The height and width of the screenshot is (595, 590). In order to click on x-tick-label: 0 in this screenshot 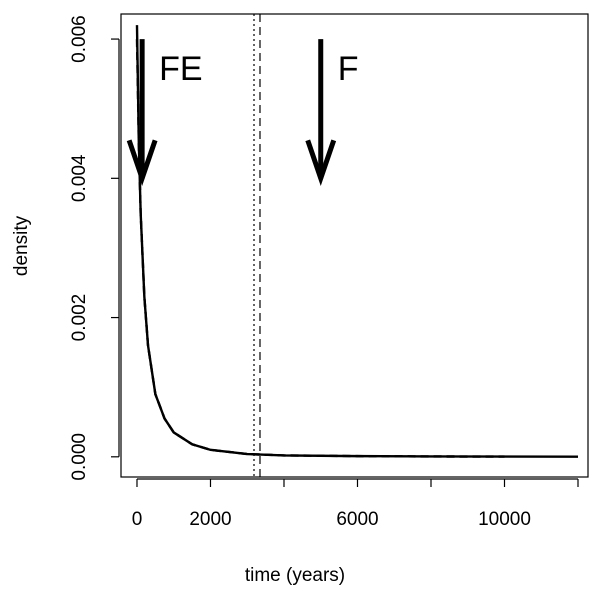, I will do `click(137, 519)`.